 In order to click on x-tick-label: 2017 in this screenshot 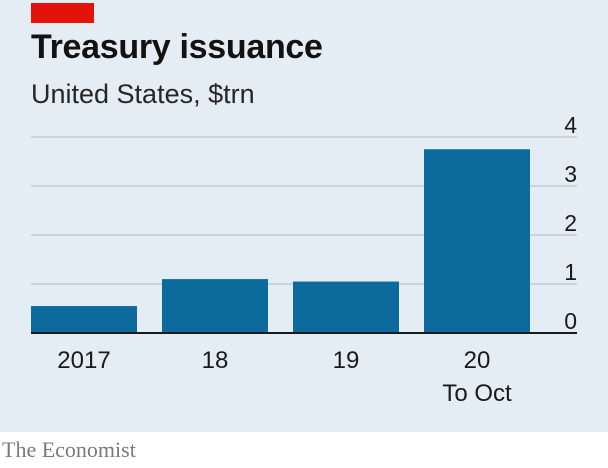, I will do `click(83, 360)`.